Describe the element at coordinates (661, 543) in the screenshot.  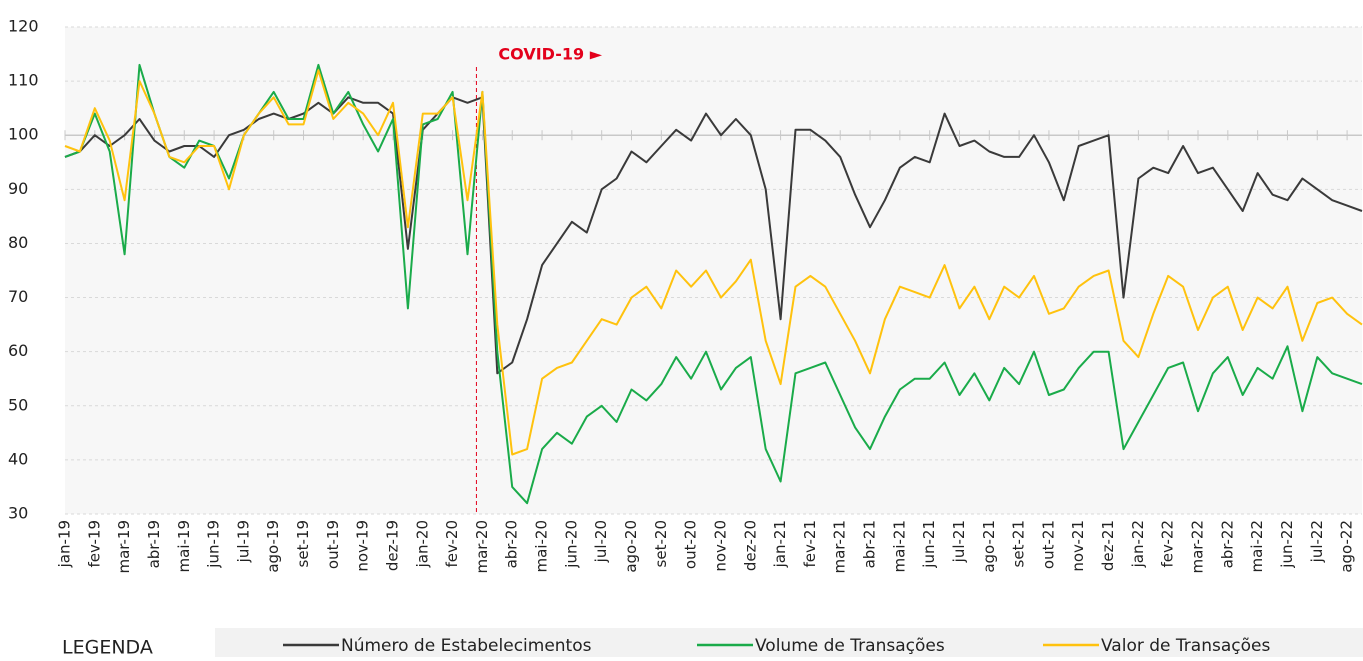
I see `x-tick-label: set-20` at that location.